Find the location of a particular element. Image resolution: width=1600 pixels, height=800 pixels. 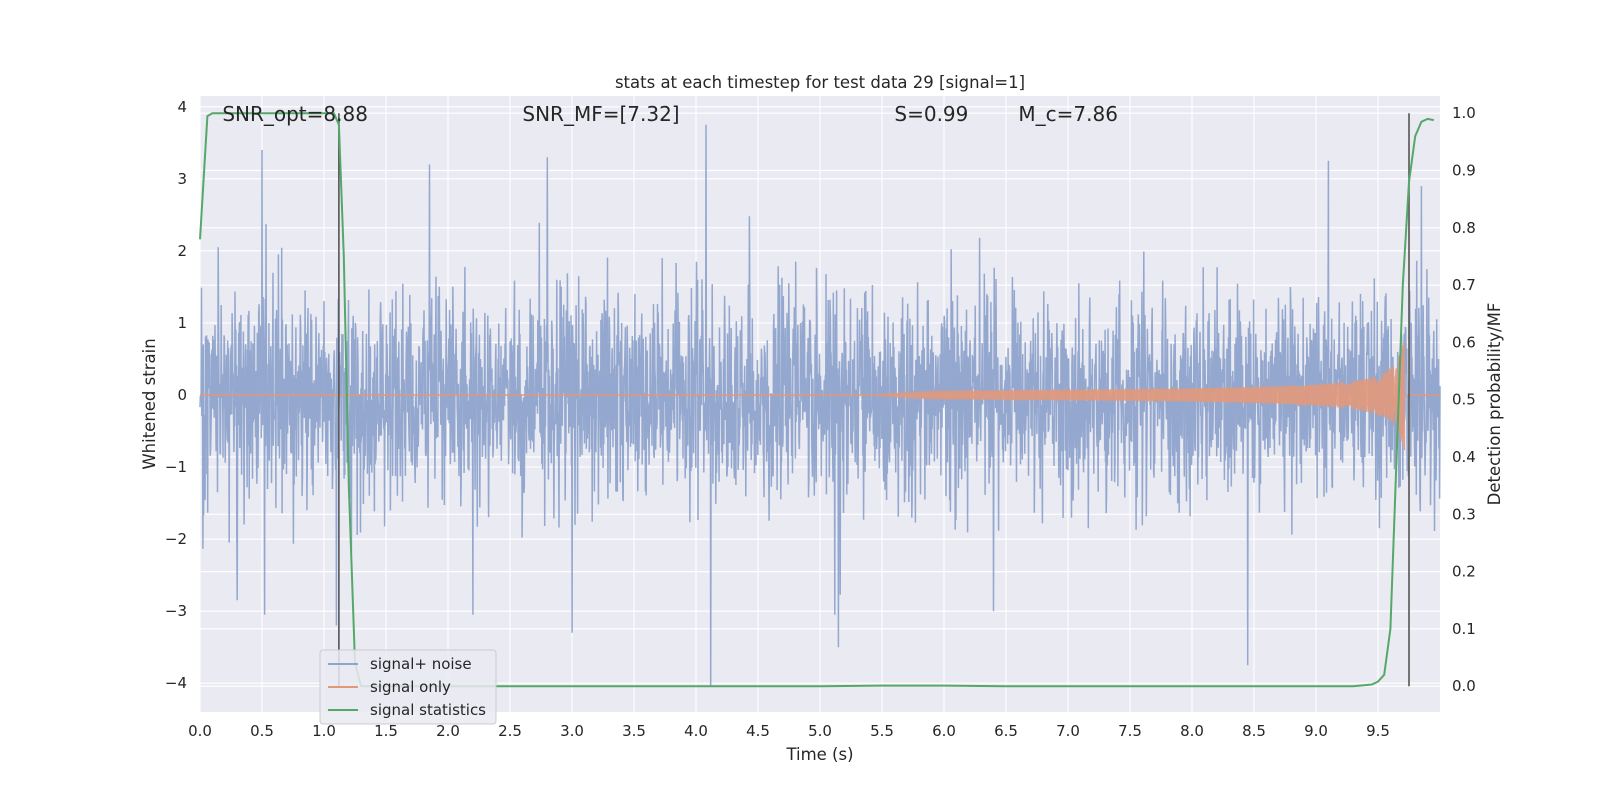

x-tick-label: 4.0 is located at coordinates (696, 731).